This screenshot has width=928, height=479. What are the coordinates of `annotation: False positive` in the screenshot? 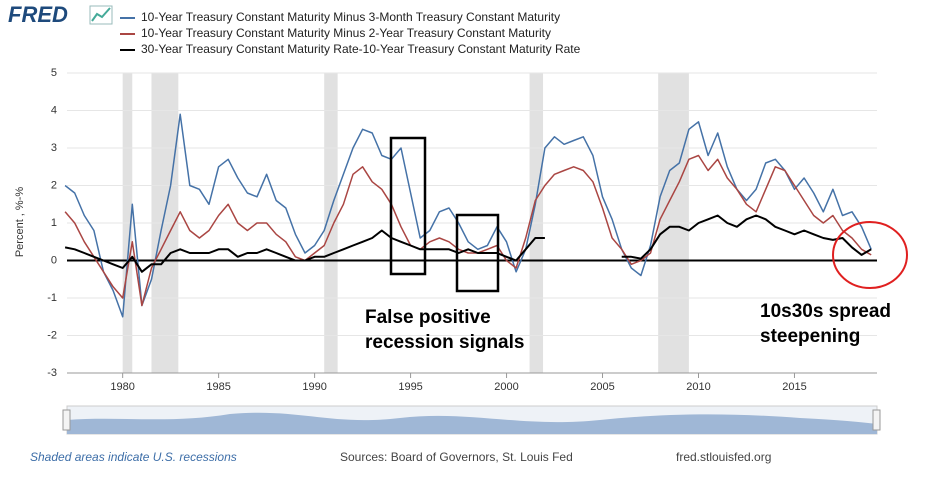 It's located at (428, 317).